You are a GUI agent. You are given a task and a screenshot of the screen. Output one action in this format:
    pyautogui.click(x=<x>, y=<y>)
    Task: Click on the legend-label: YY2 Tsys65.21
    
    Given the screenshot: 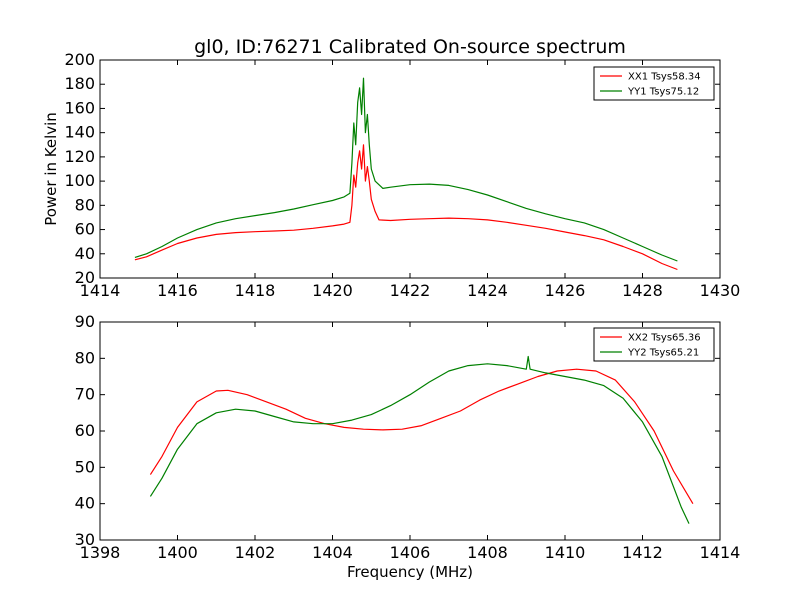 What is the action you would take?
    pyautogui.click(x=663, y=353)
    